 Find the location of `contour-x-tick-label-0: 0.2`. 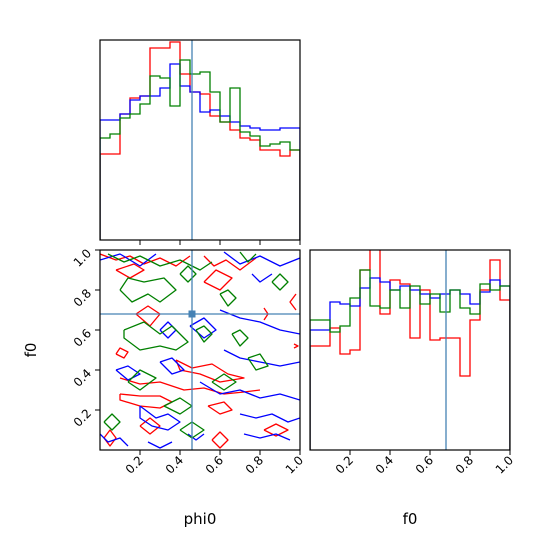

contour-x-tick-label-0: 0.2 is located at coordinates (134, 464).